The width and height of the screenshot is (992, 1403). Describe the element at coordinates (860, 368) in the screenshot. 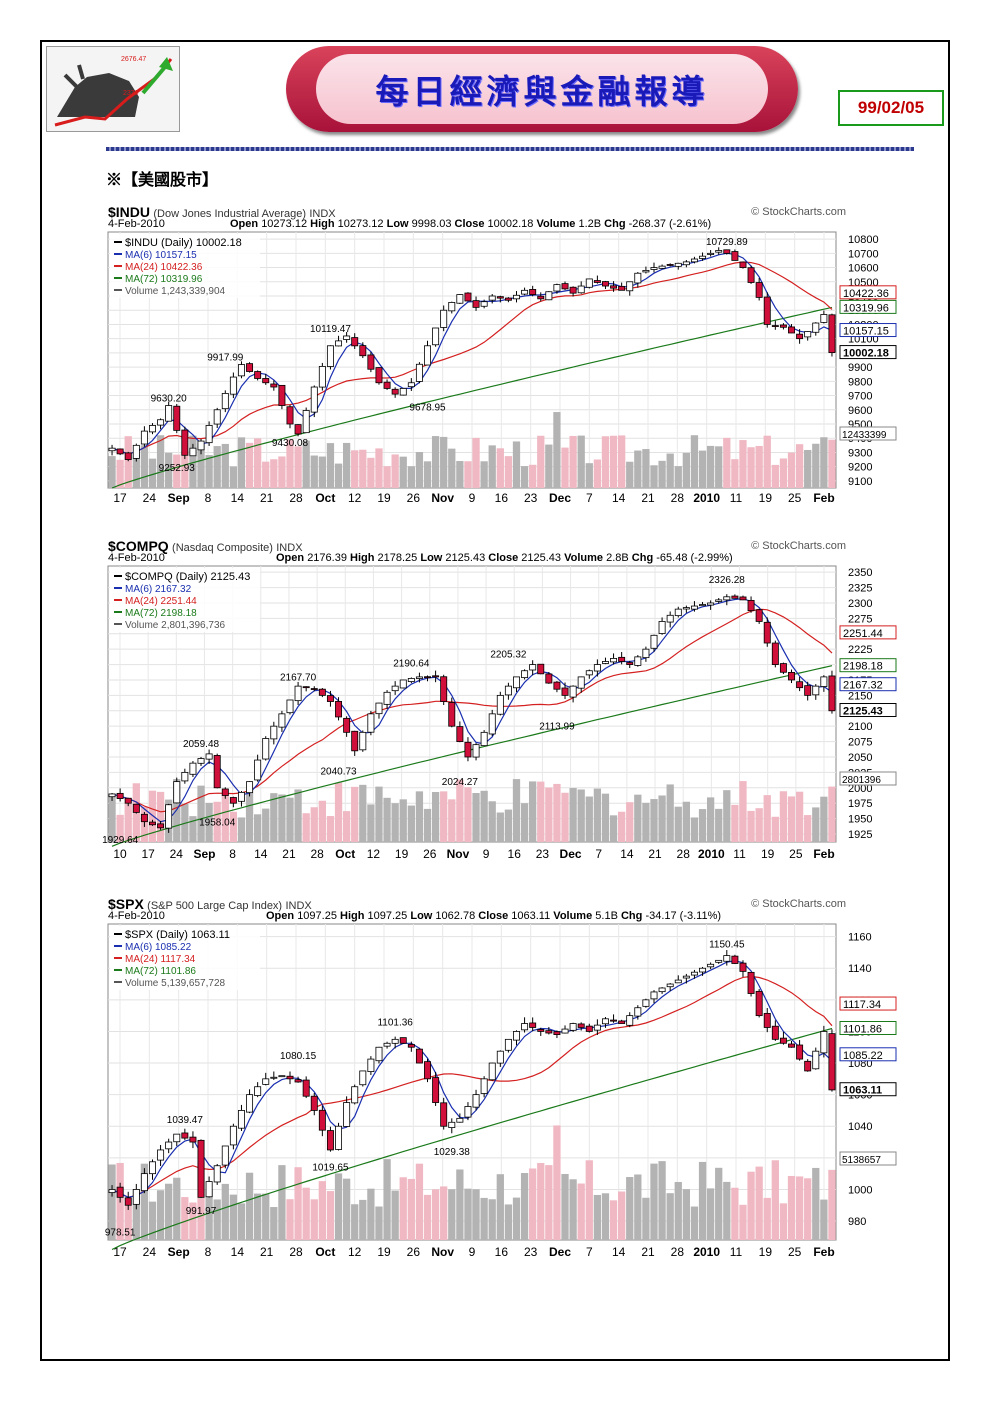

I see `y-tick-label: 9900` at that location.